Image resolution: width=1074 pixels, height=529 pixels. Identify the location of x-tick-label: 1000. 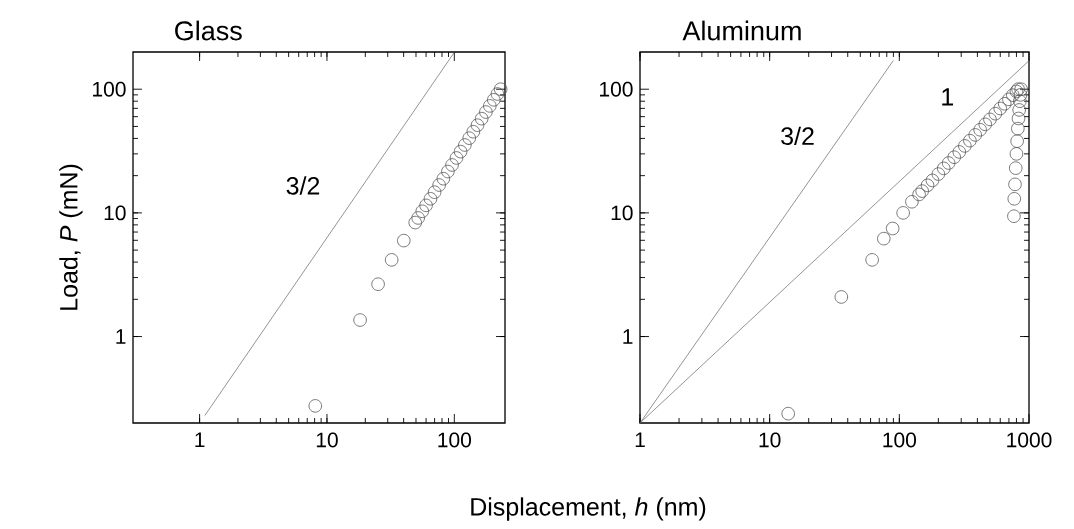
(1029, 440).